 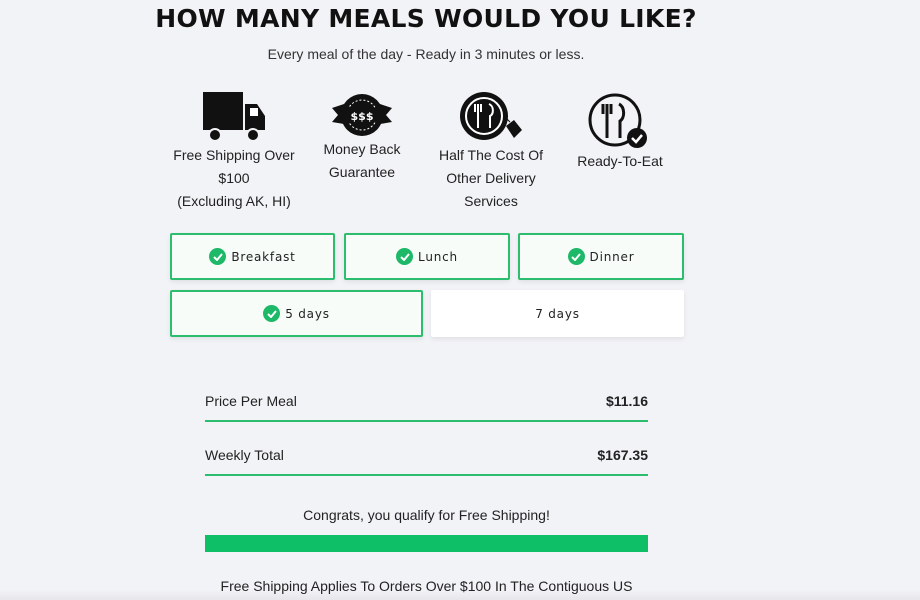 What do you see at coordinates (234, 178) in the screenshot?
I see `feature-text: $100` at bounding box center [234, 178].